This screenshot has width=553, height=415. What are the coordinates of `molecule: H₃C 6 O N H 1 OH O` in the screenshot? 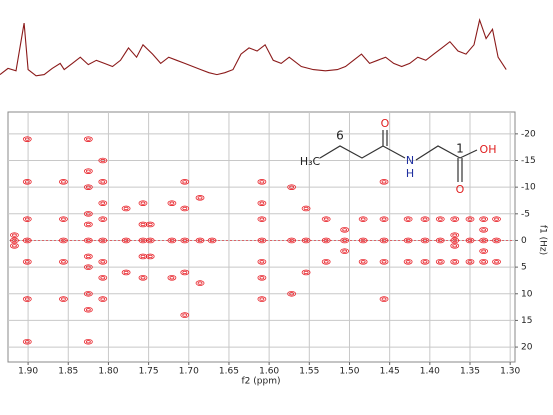 It's located at (398, 156).